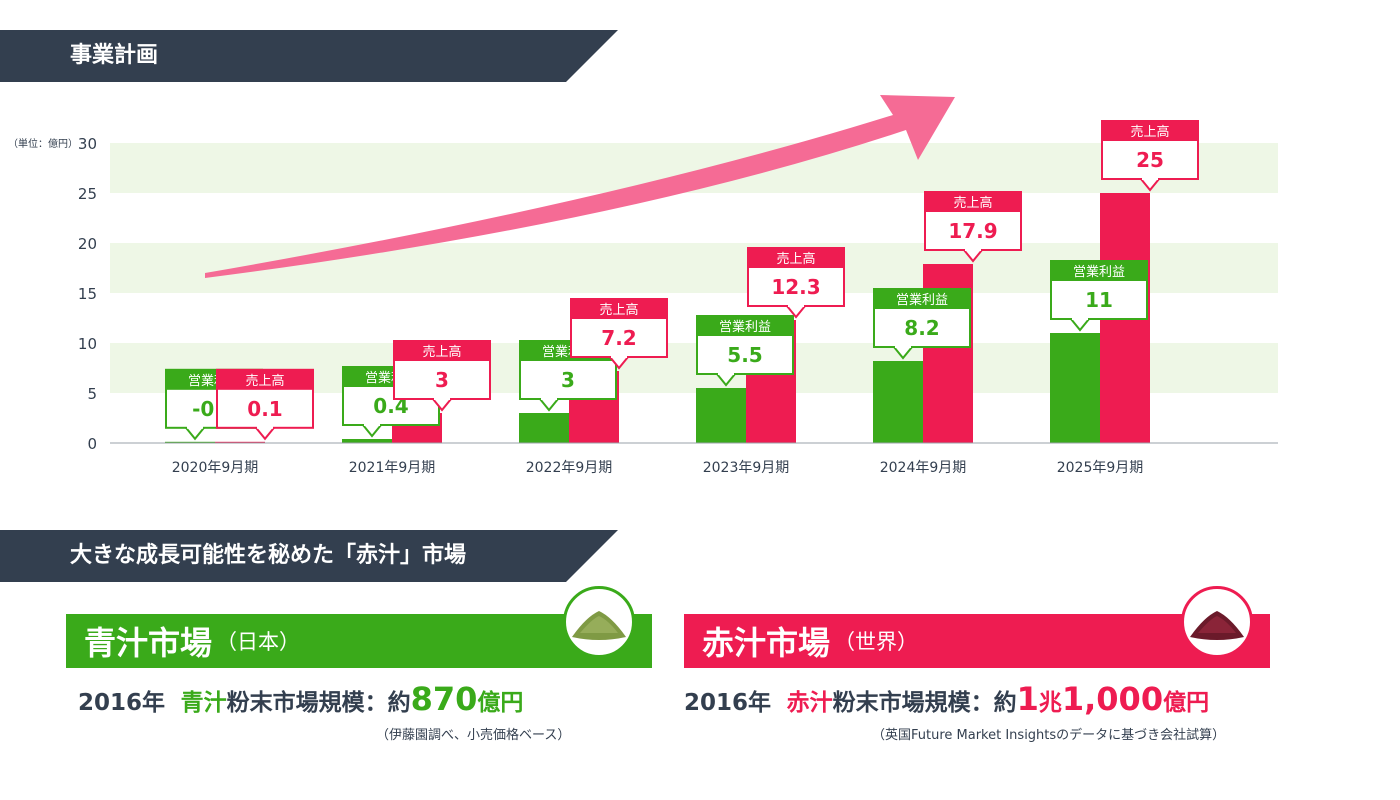 The width and height of the screenshot is (1400, 800). Describe the element at coordinates (392, 468) in the screenshot. I see `x-category-label: 2021年9月期` at that location.